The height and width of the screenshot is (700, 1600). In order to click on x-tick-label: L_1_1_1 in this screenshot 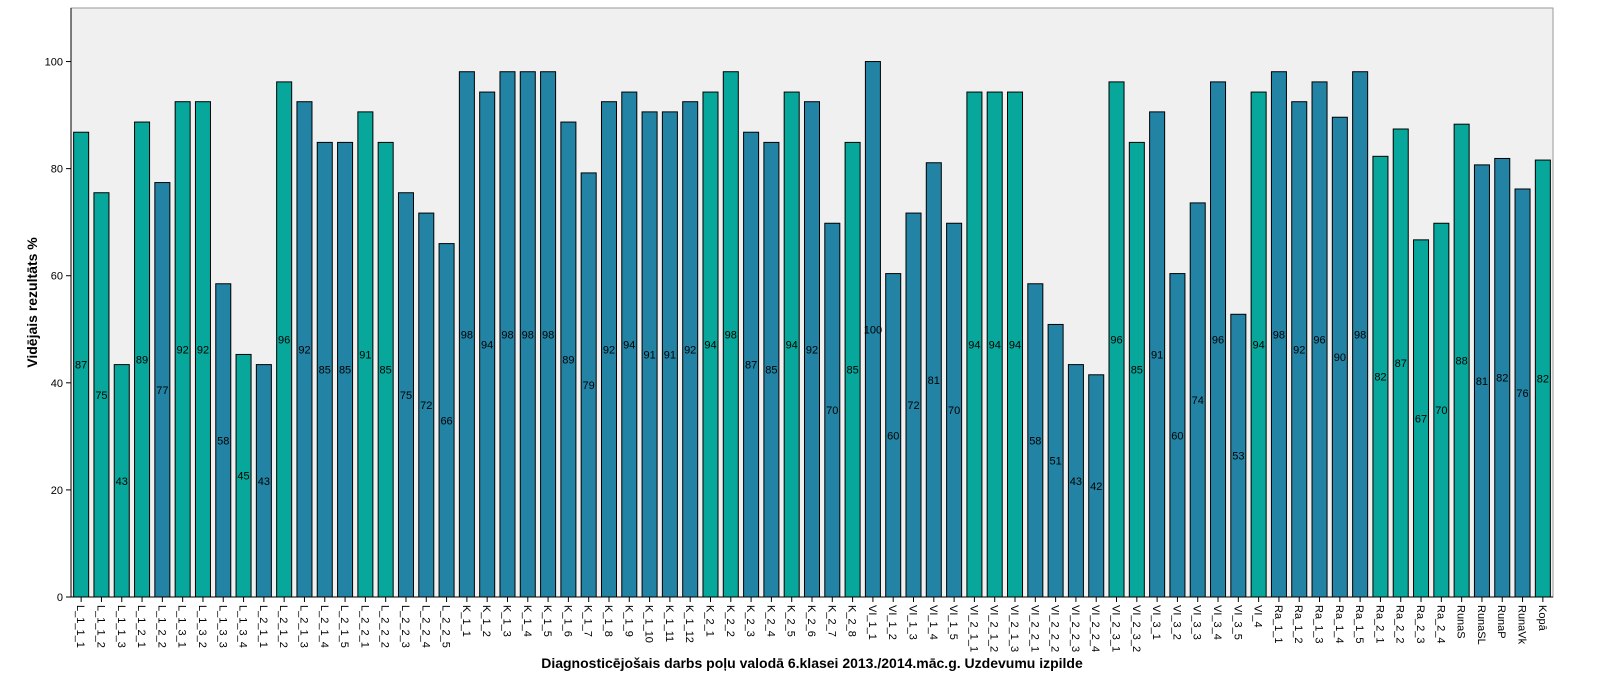, I will do `click(80, 626)`.